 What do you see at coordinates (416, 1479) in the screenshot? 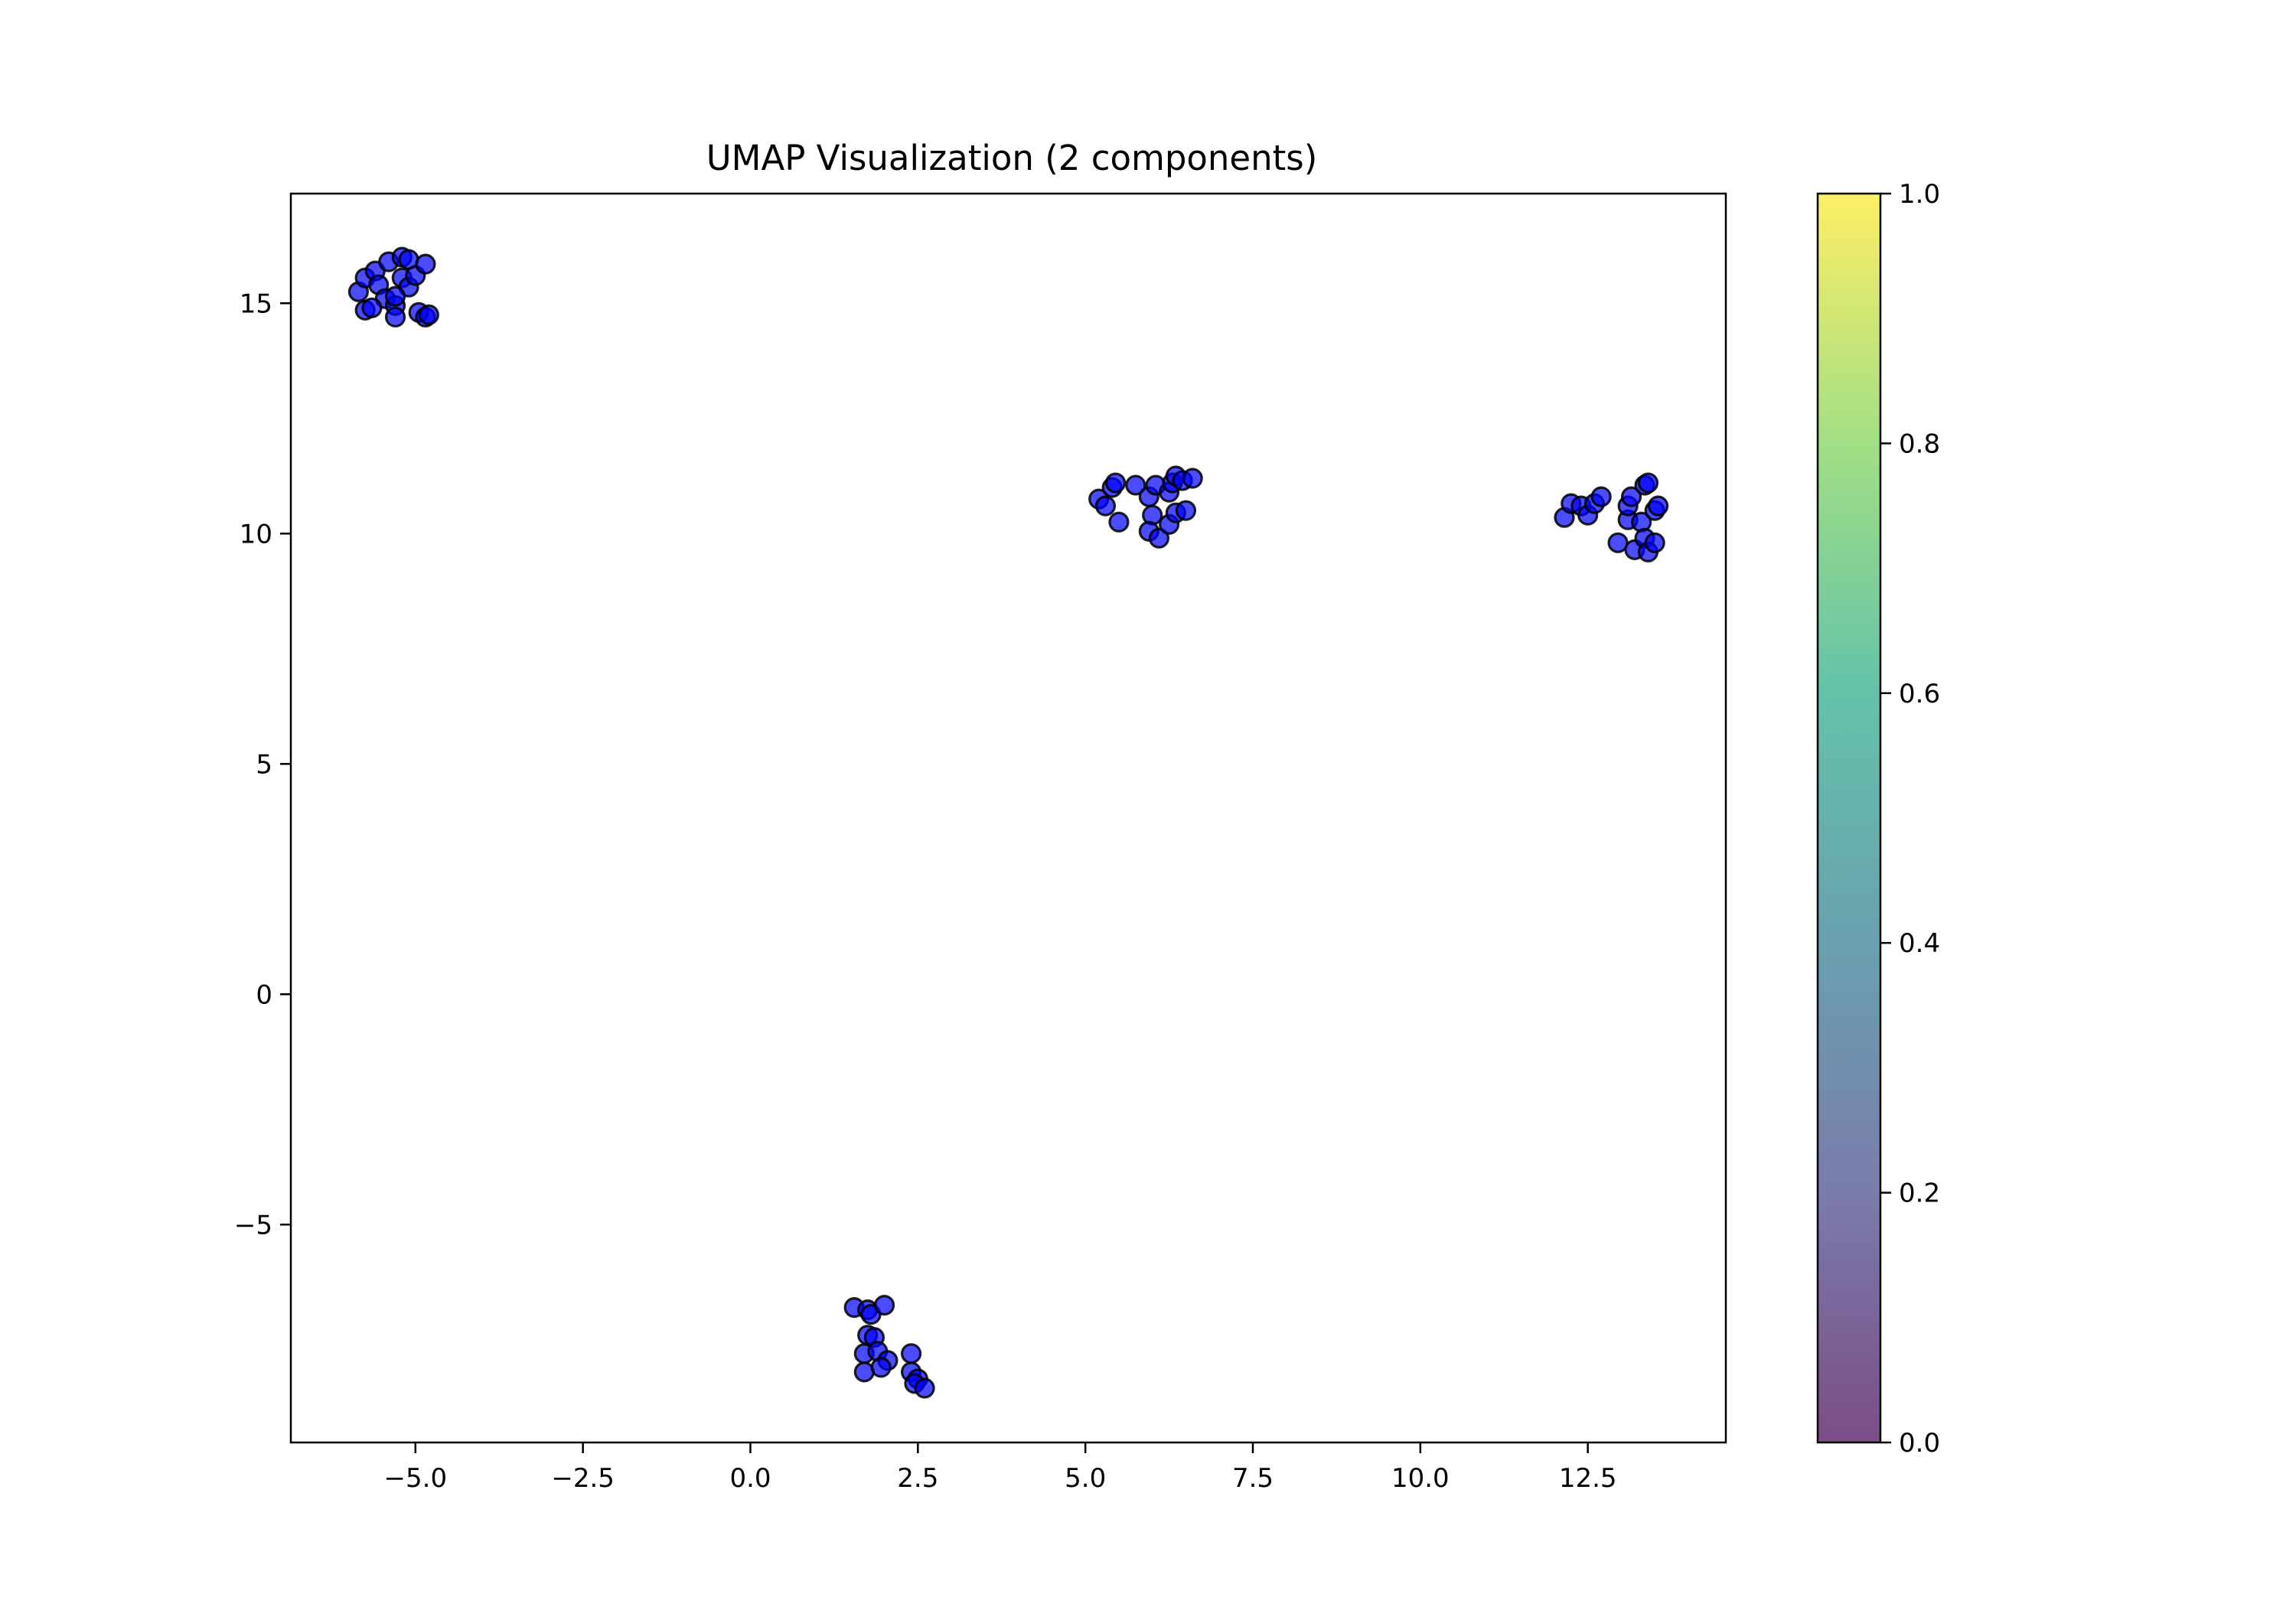
I see `x-tick-label: −5.0` at bounding box center [416, 1479].